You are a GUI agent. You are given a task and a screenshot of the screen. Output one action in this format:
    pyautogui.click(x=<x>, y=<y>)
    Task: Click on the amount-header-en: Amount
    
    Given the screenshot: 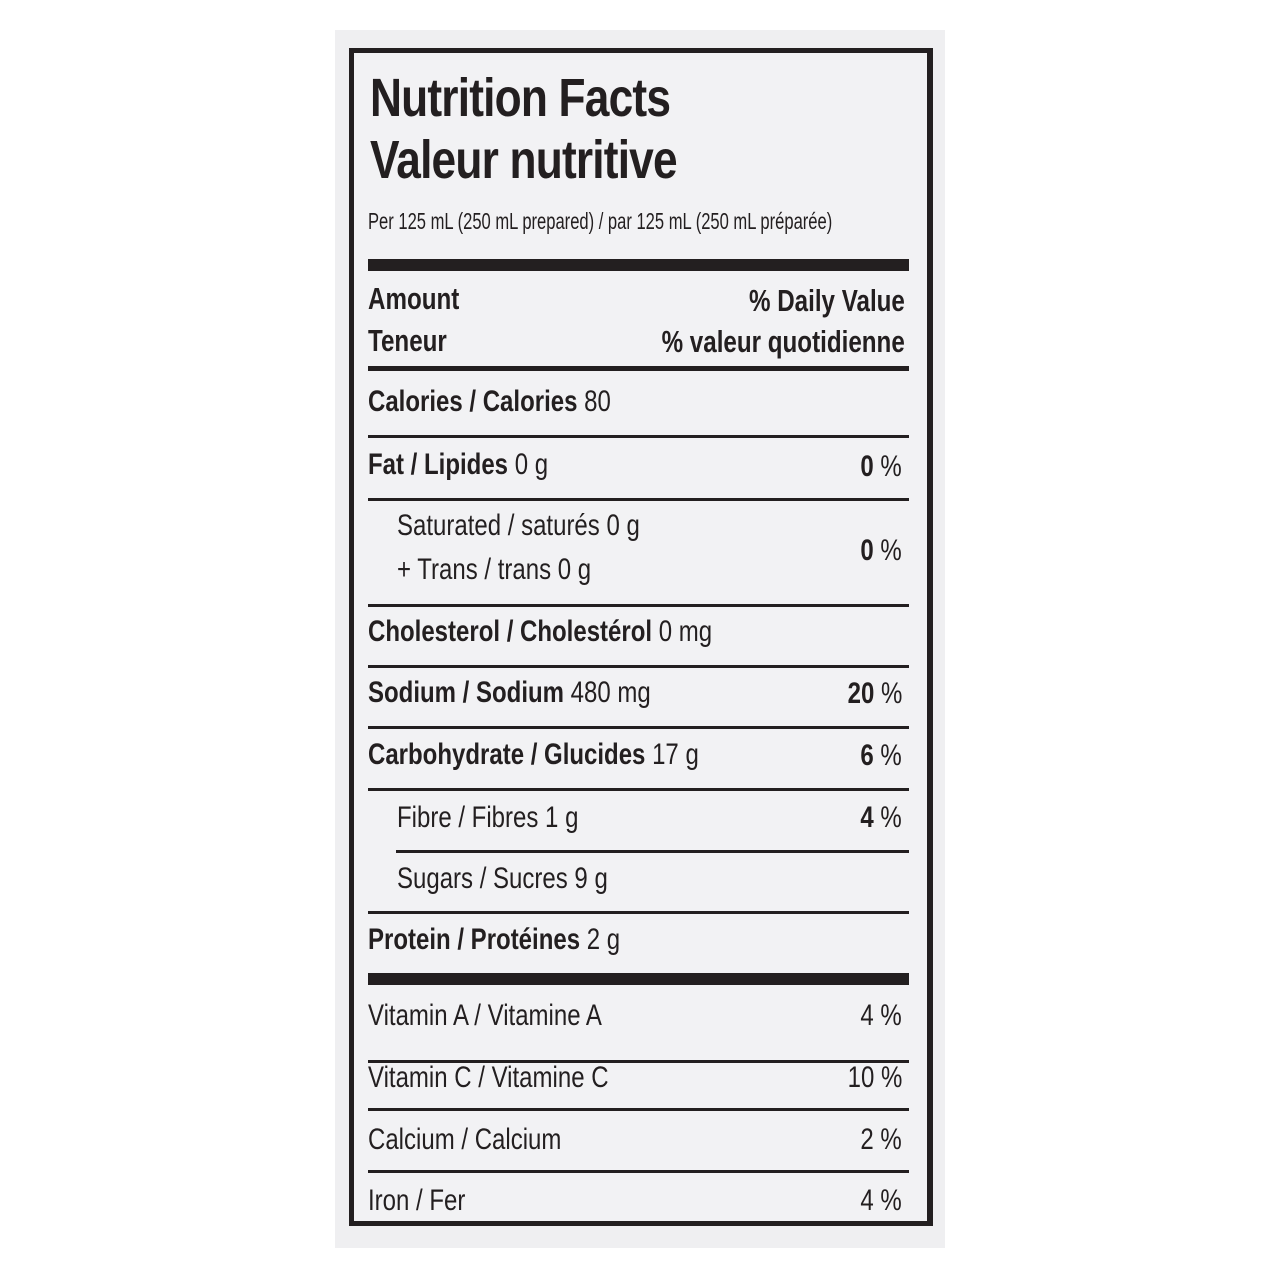 What is the action you would take?
    pyautogui.click(x=414, y=298)
    